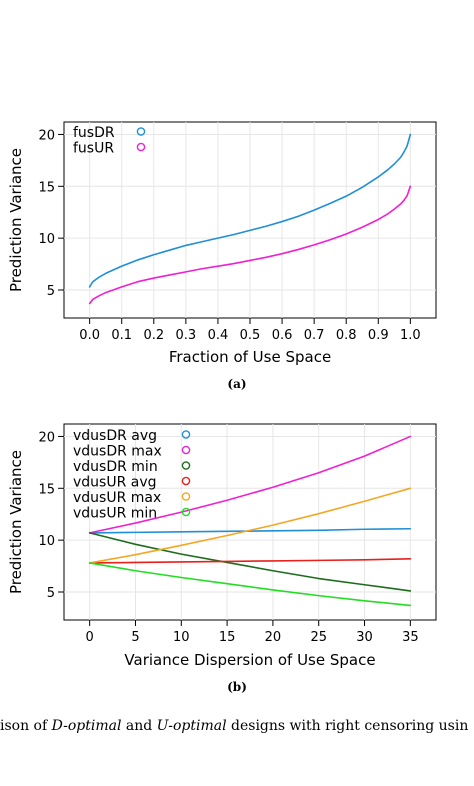 Image resolution: width=474 pixels, height=786 pixels. I want to click on panel-b-x-tick-label: 35, so click(410, 637).